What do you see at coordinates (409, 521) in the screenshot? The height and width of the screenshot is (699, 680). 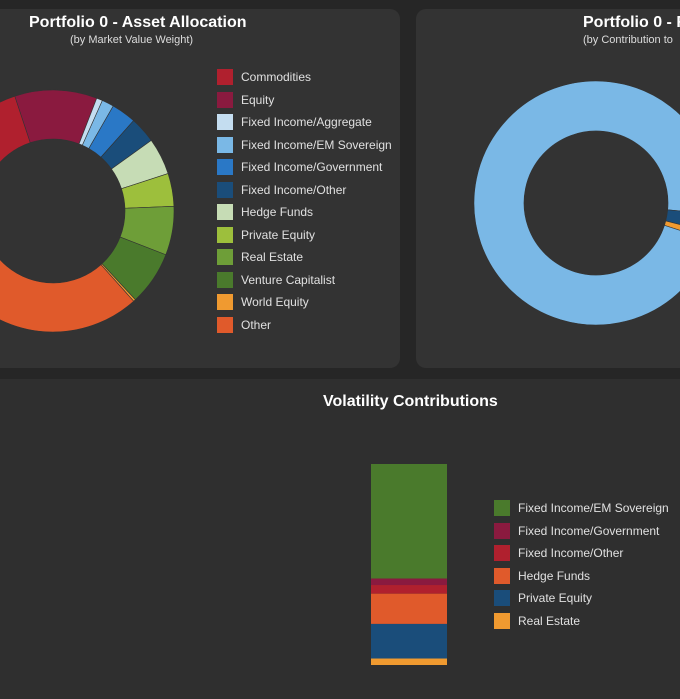 I see `volatility-segment-fixed-income-em-sovereign` at bounding box center [409, 521].